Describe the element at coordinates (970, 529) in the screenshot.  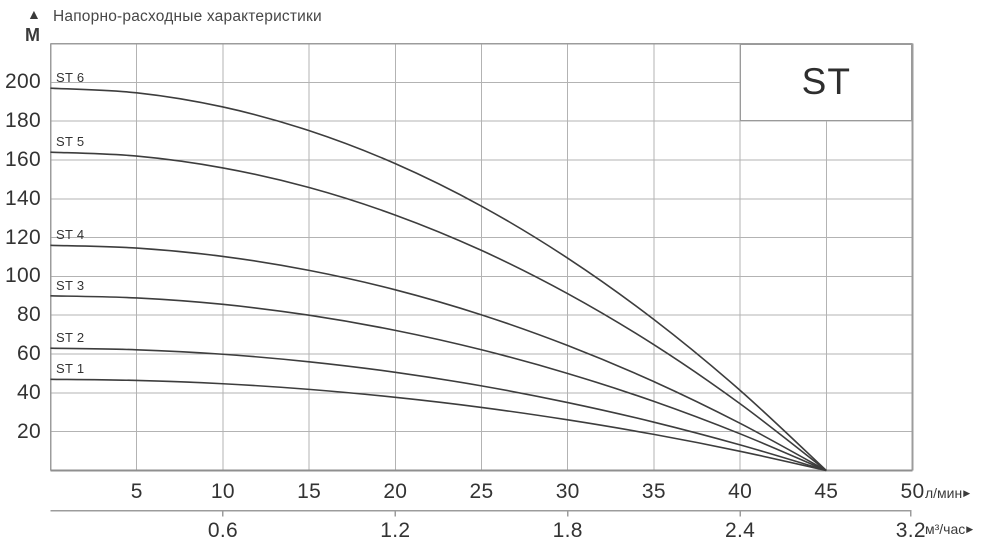
I see `x2-axis-right-arrow-icon: ▶` at that location.